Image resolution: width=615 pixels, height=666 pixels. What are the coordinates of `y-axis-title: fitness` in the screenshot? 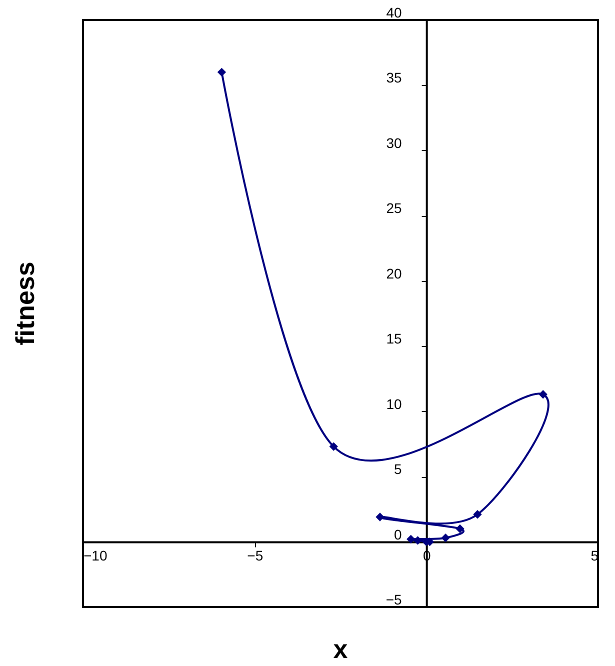 It's located at (25, 304).